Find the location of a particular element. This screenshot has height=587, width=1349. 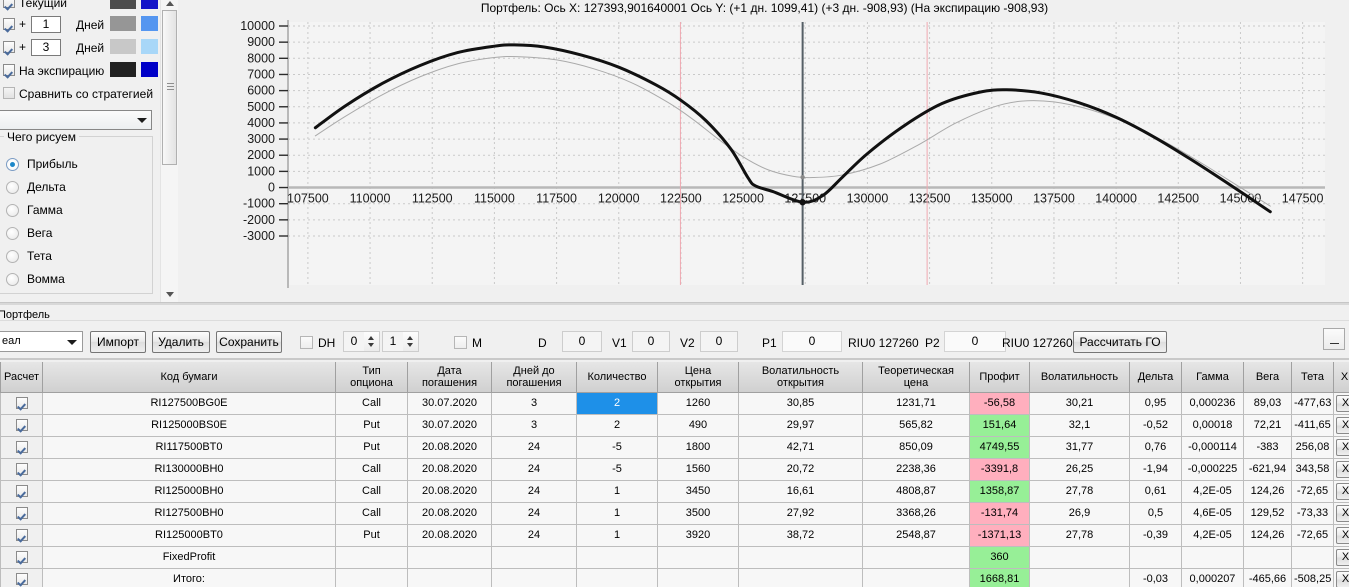

row-open-price: 3920 is located at coordinates (698, 535).